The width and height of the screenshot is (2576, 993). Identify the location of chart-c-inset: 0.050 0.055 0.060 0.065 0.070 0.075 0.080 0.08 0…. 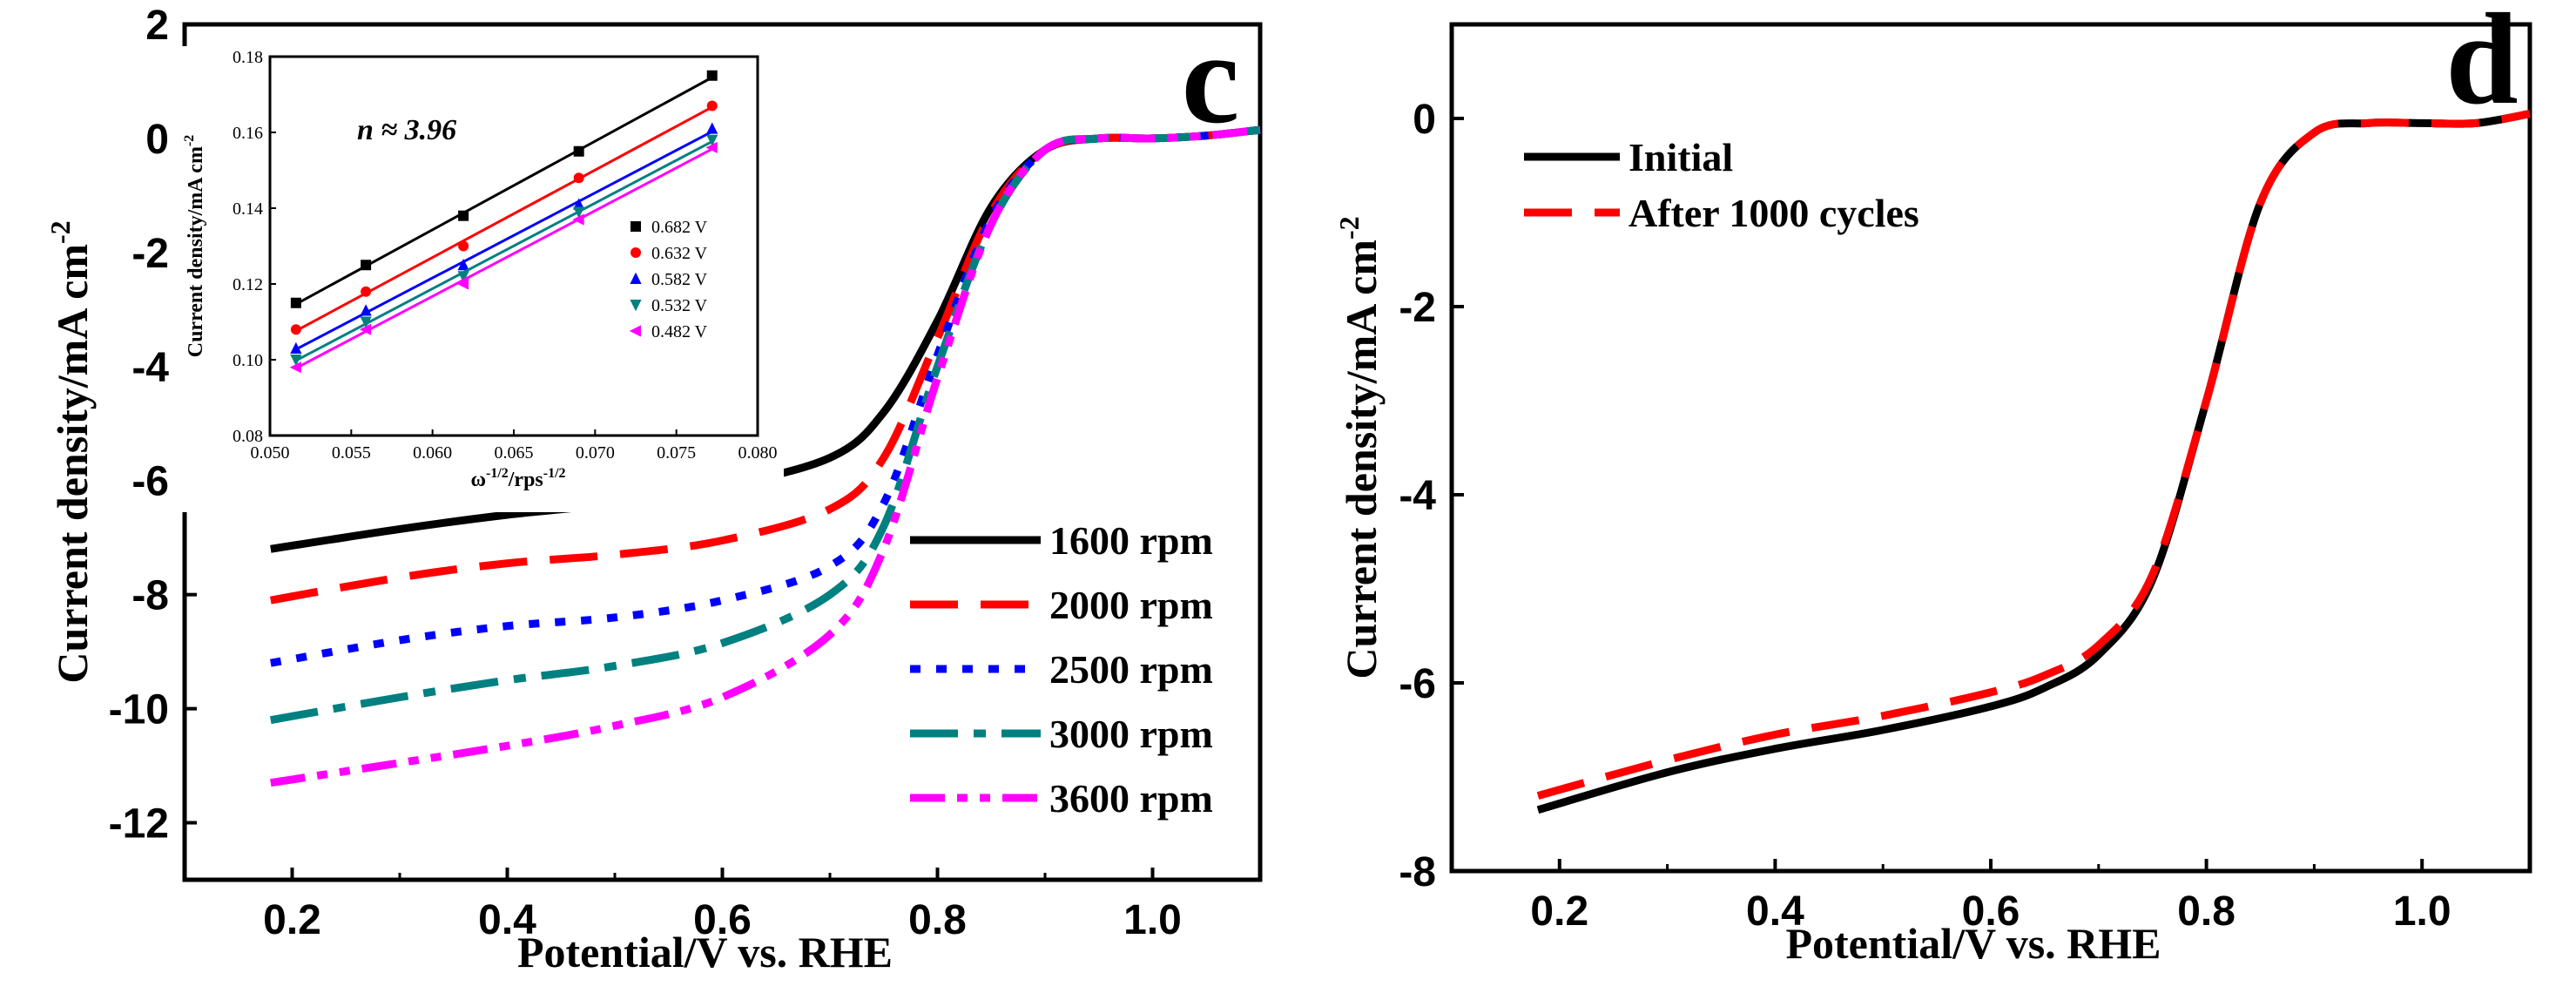
(479, 279).